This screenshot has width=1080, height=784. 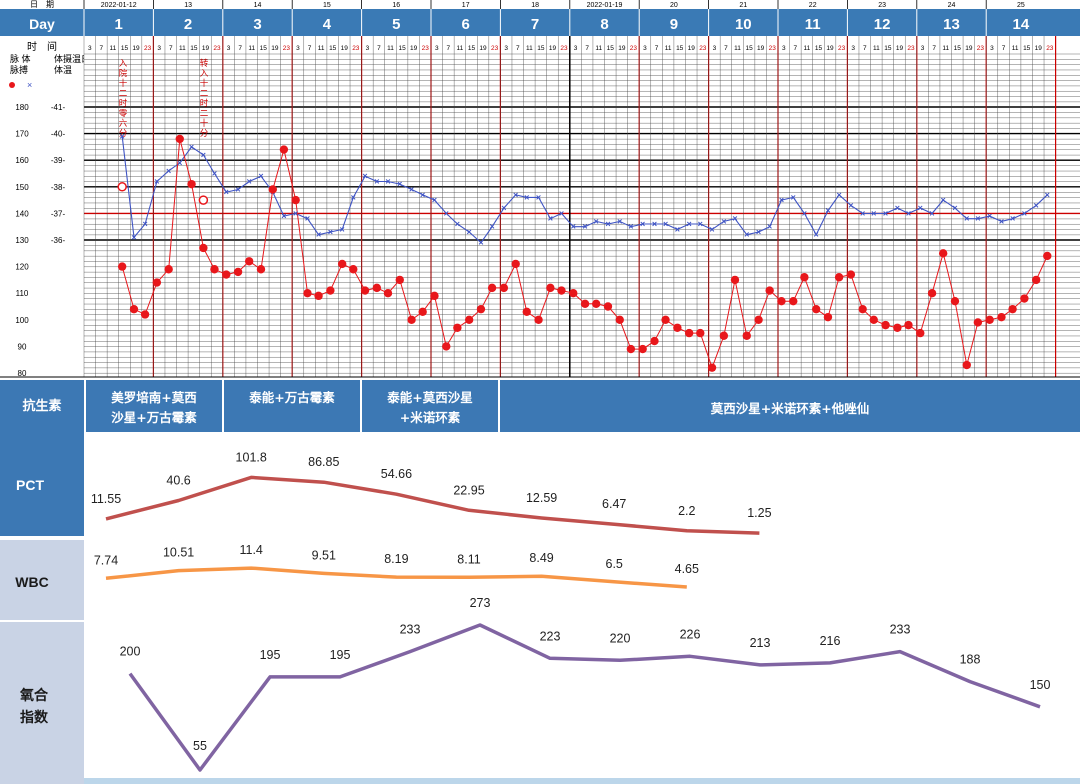 I want to click on vertical-note-char: 入, so click(x=204, y=73).